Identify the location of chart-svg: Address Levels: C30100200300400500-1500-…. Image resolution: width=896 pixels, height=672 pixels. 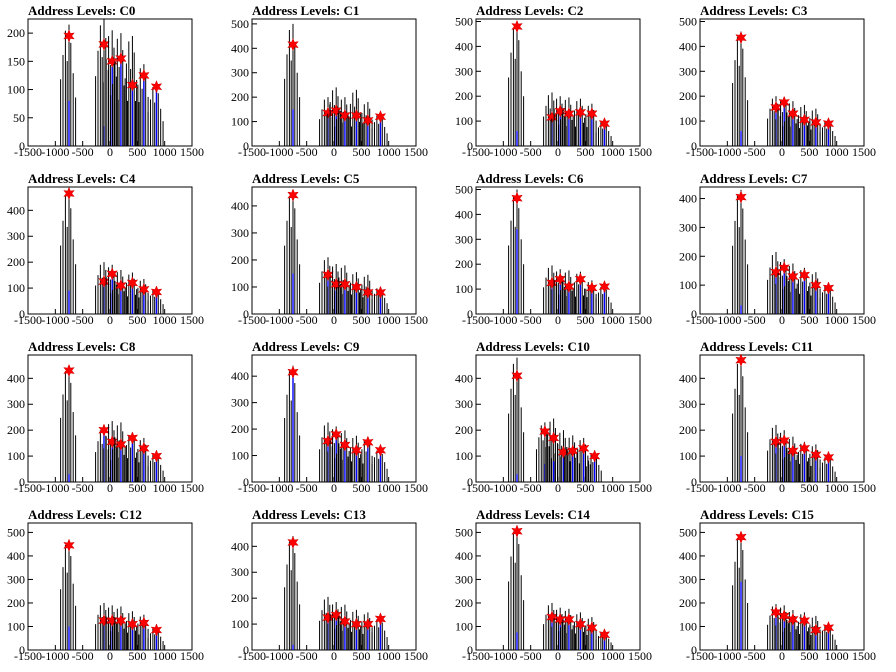
(777, 81).